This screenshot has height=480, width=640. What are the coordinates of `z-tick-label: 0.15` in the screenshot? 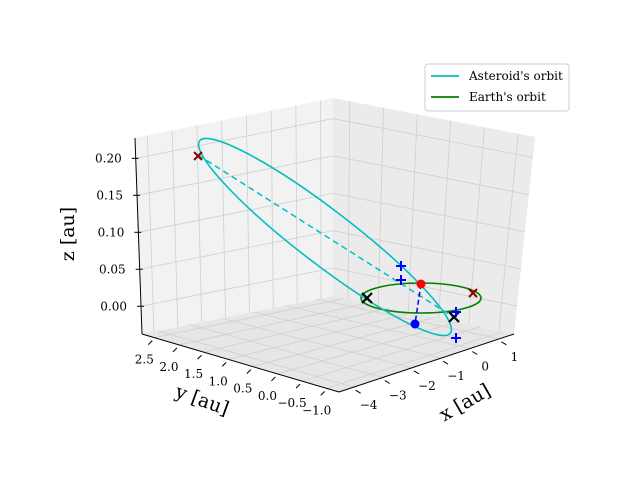 It's located at (109, 195).